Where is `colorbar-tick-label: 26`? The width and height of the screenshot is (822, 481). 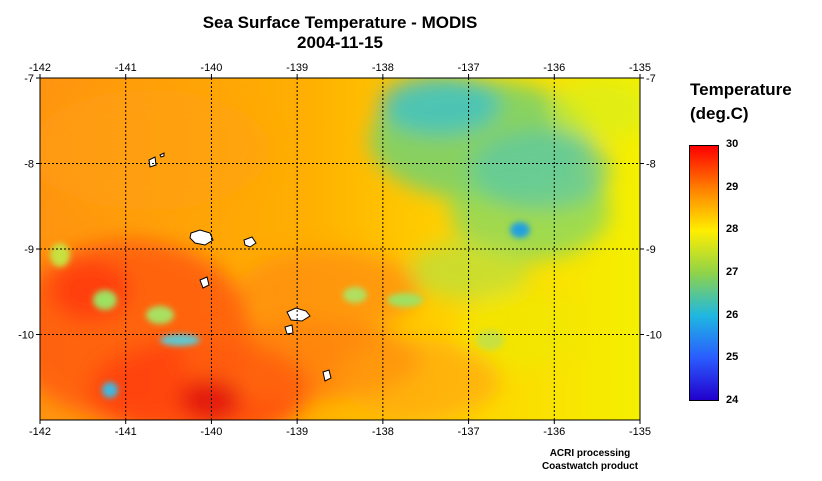 colorbar-tick-label: 26 is located at coordinates (732, 314).